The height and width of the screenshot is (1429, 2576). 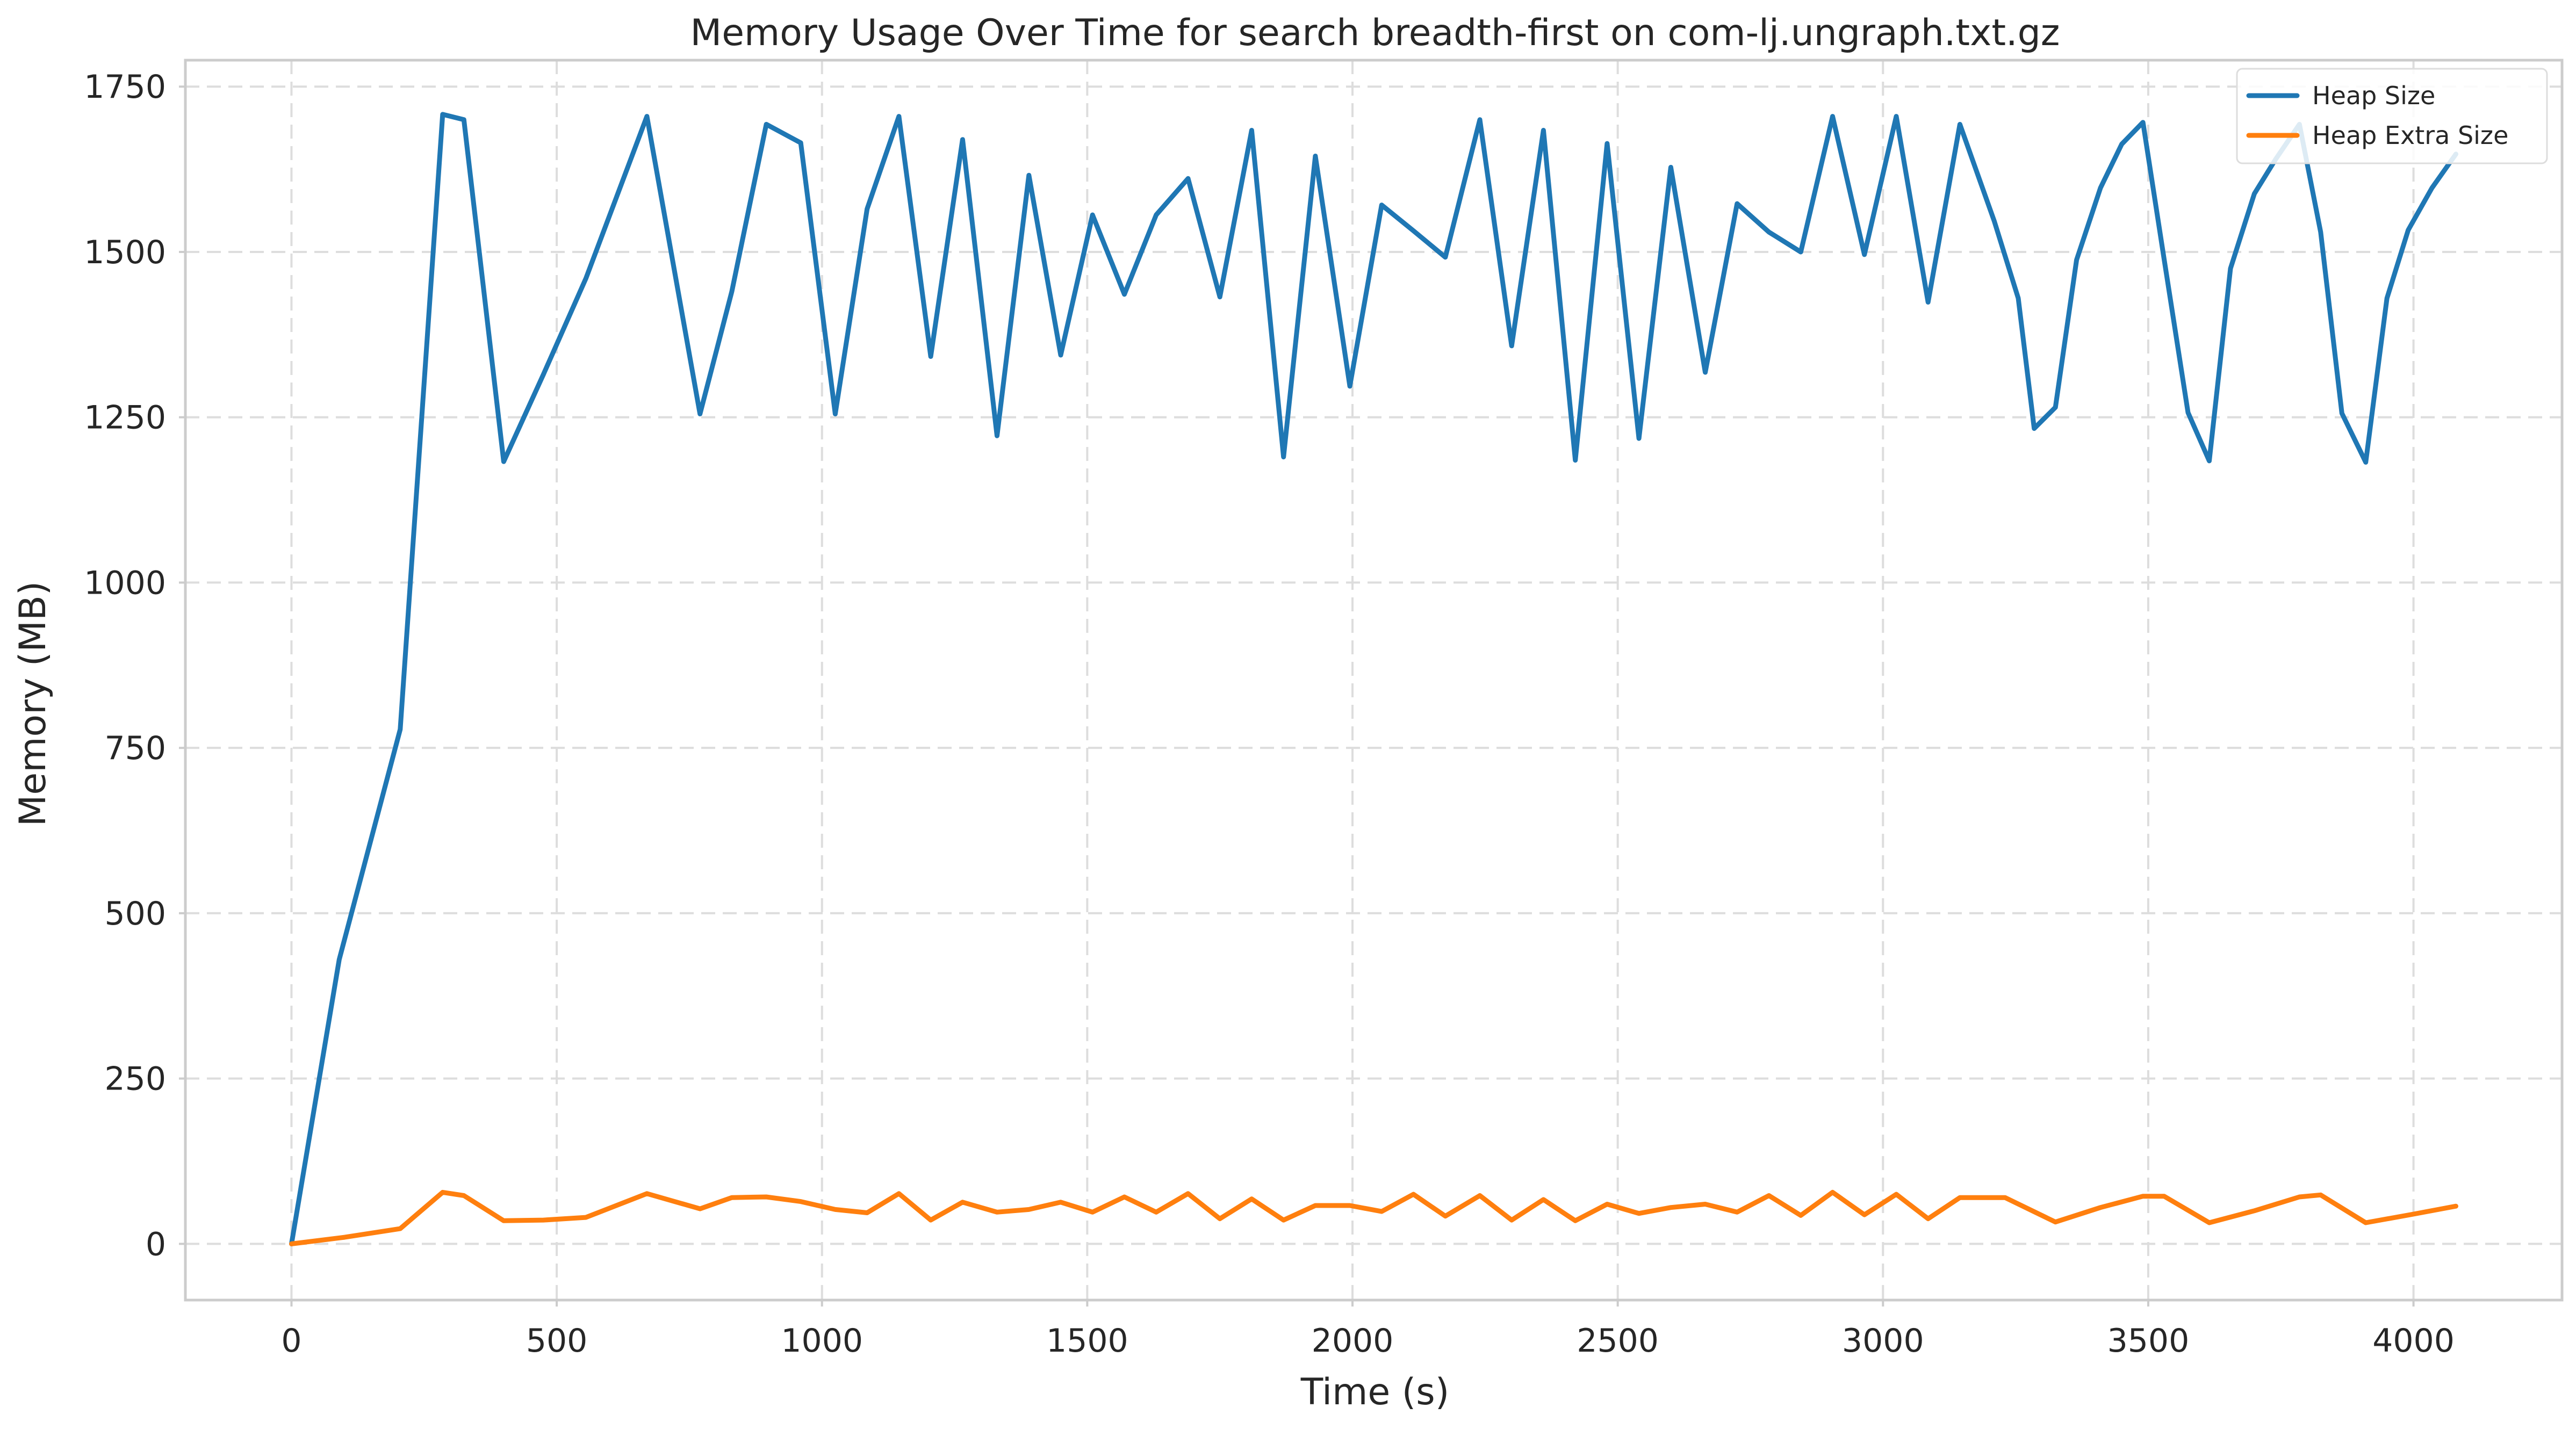 What do you see at coordinates (125, 583) in the screenshot?
I see `y-tick-label: 1000` at bounding box center [125, 583].